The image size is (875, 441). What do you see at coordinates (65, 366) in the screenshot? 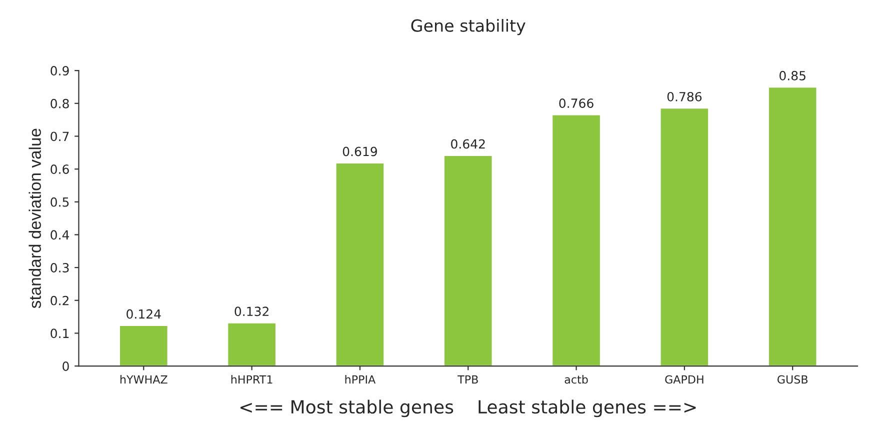
I see `y-tick-label: 0` at bounding box center [65, 366].